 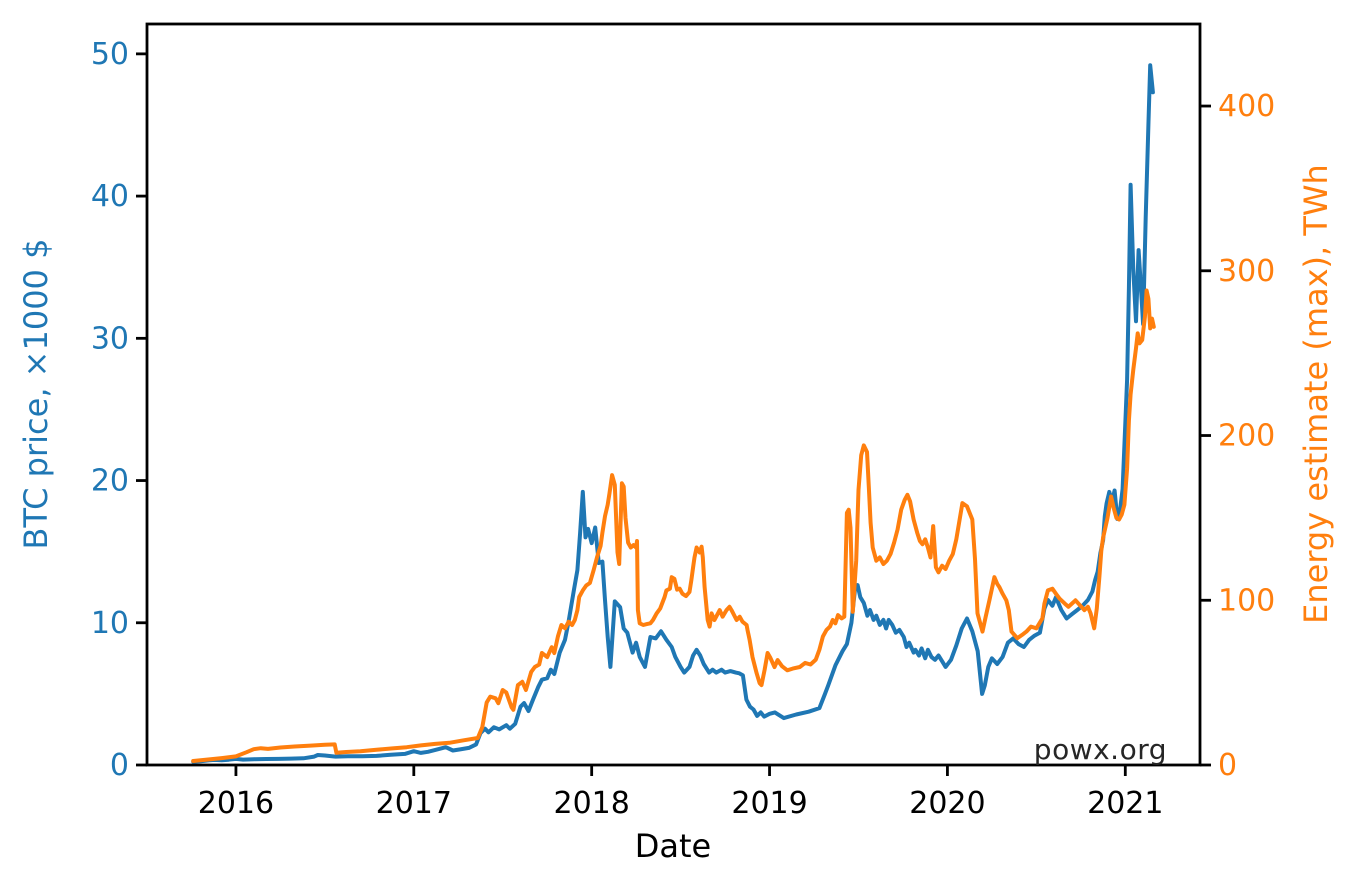 What do you see at coordinates (1227, 765) in the screenshot?
I see `y-right-tick-label: 0` at bounding box center [1227, 765].